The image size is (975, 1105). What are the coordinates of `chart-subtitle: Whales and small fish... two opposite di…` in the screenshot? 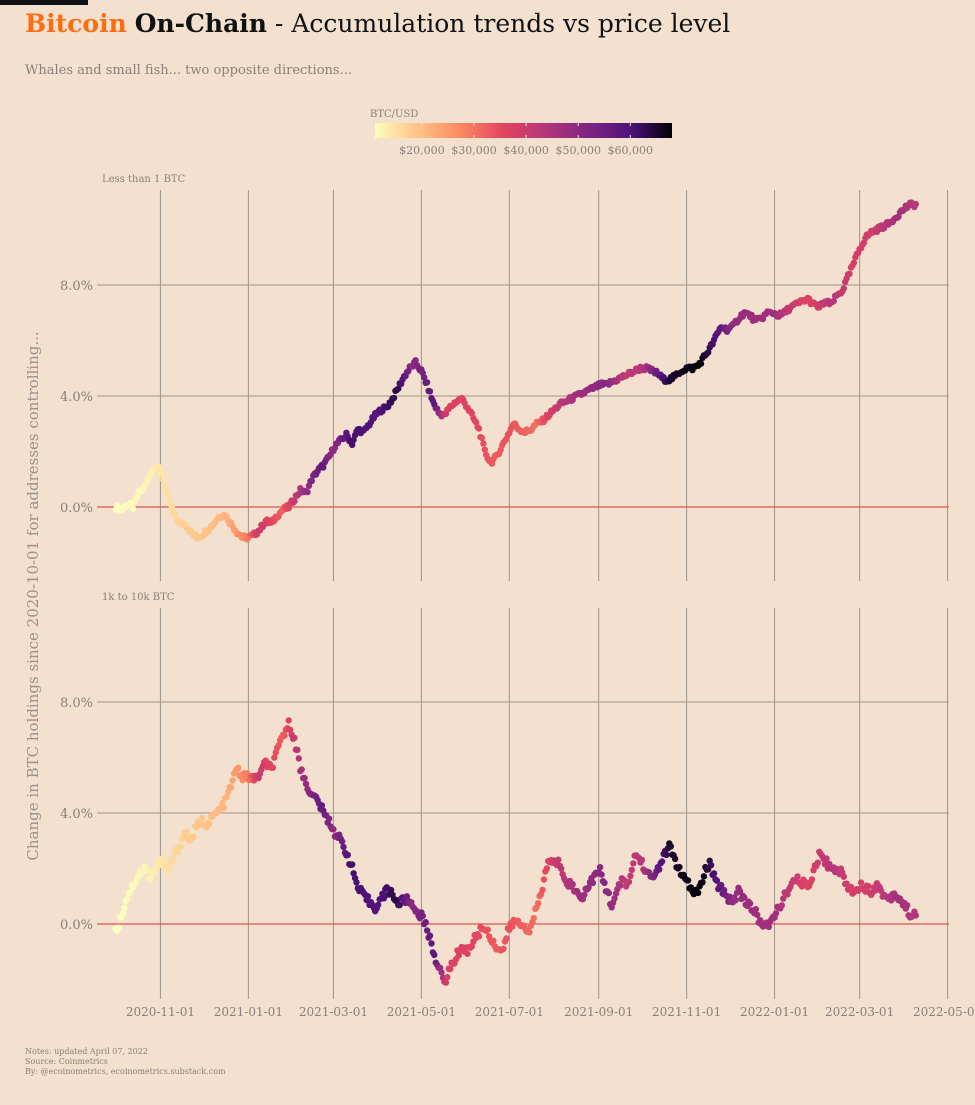 It's located at (188, 70).